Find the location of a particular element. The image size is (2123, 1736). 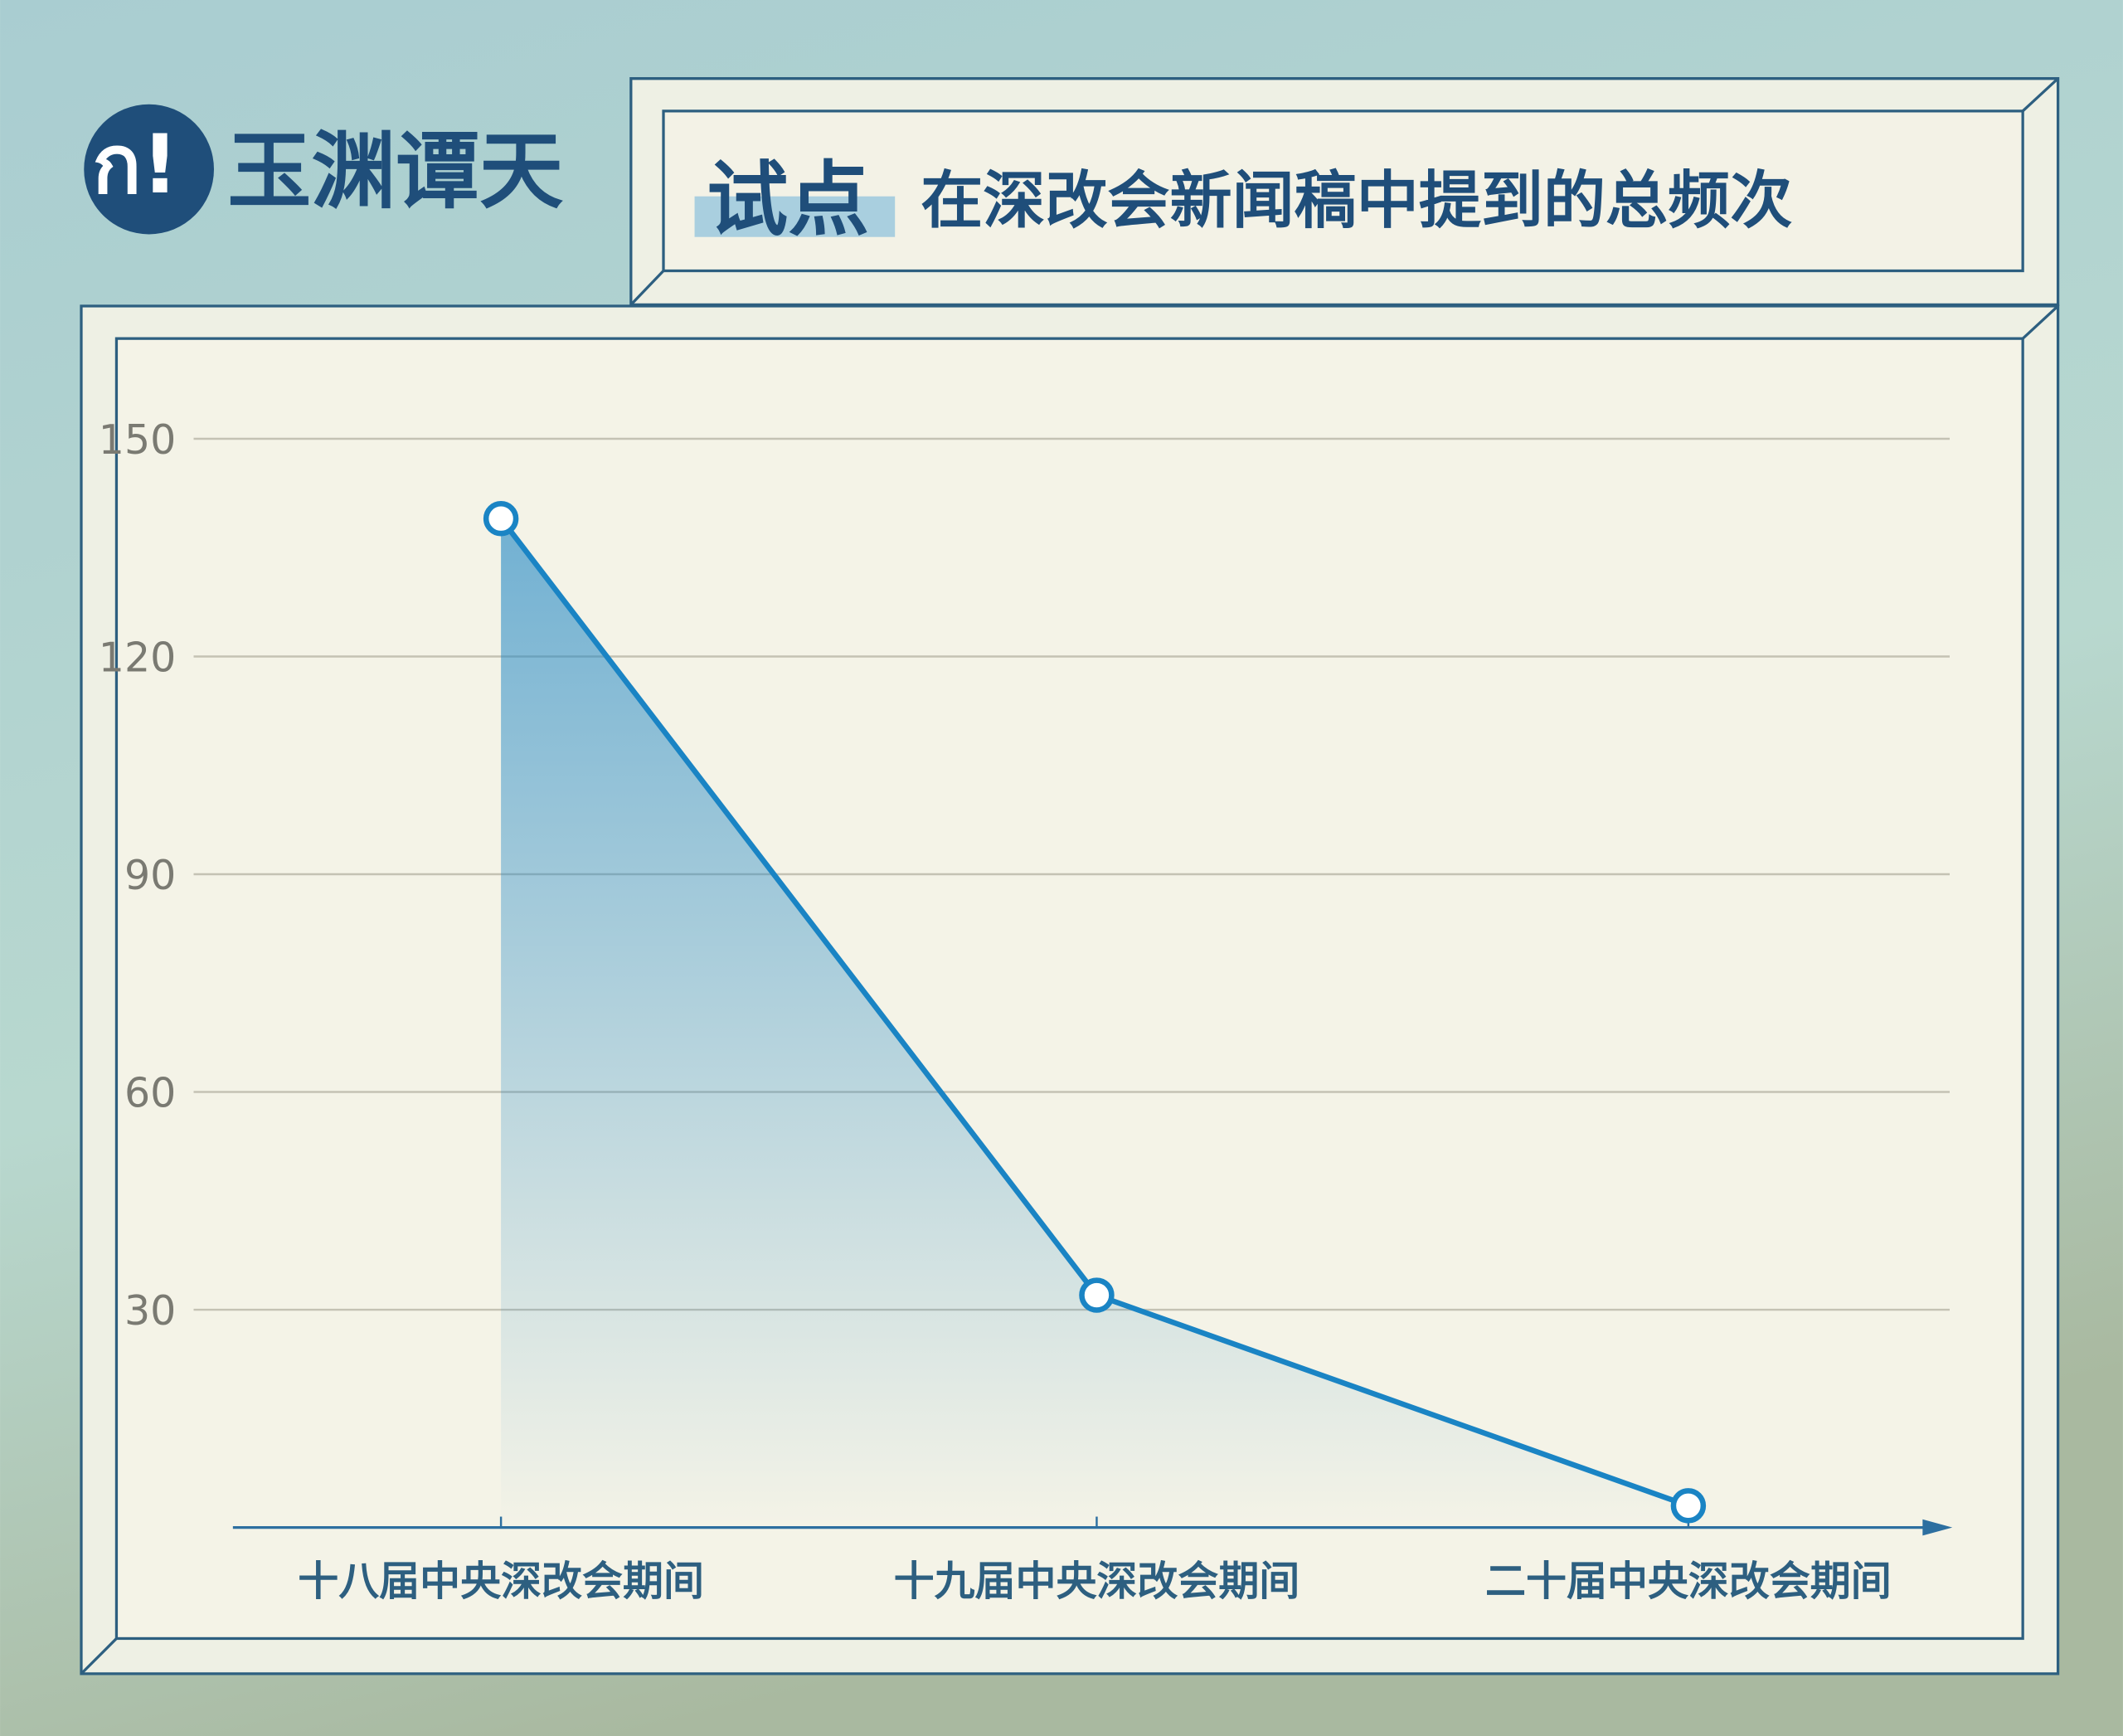

x-tick-label: 十八届中央深改会期间 is located at coordinates (501, 1581).